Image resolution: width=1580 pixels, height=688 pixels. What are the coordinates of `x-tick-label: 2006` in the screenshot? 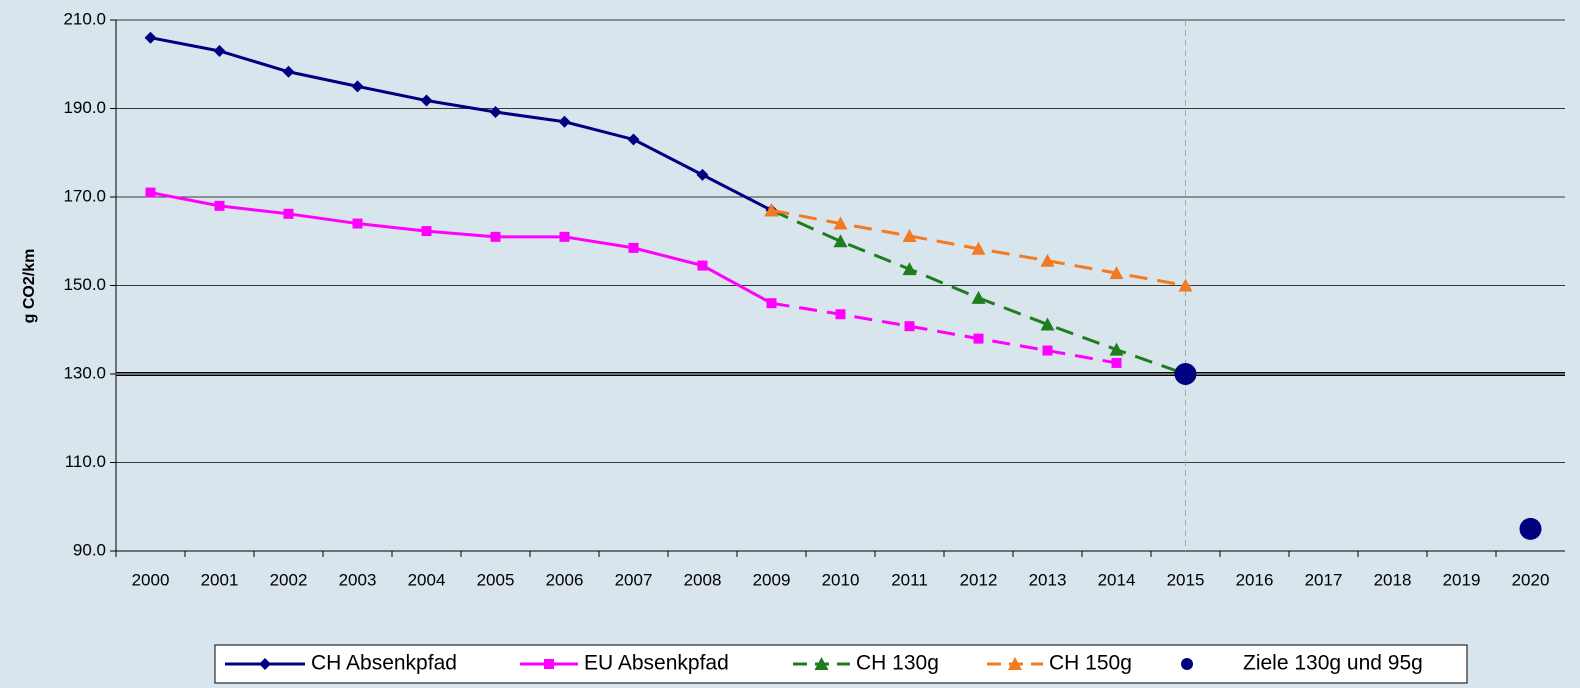 It's located at (565, 579).